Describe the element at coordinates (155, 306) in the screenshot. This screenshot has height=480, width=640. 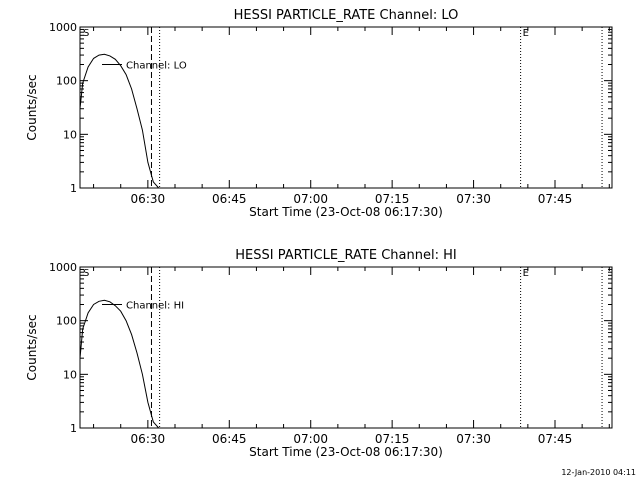
I see `legend-label: Channel: HI` at that location.